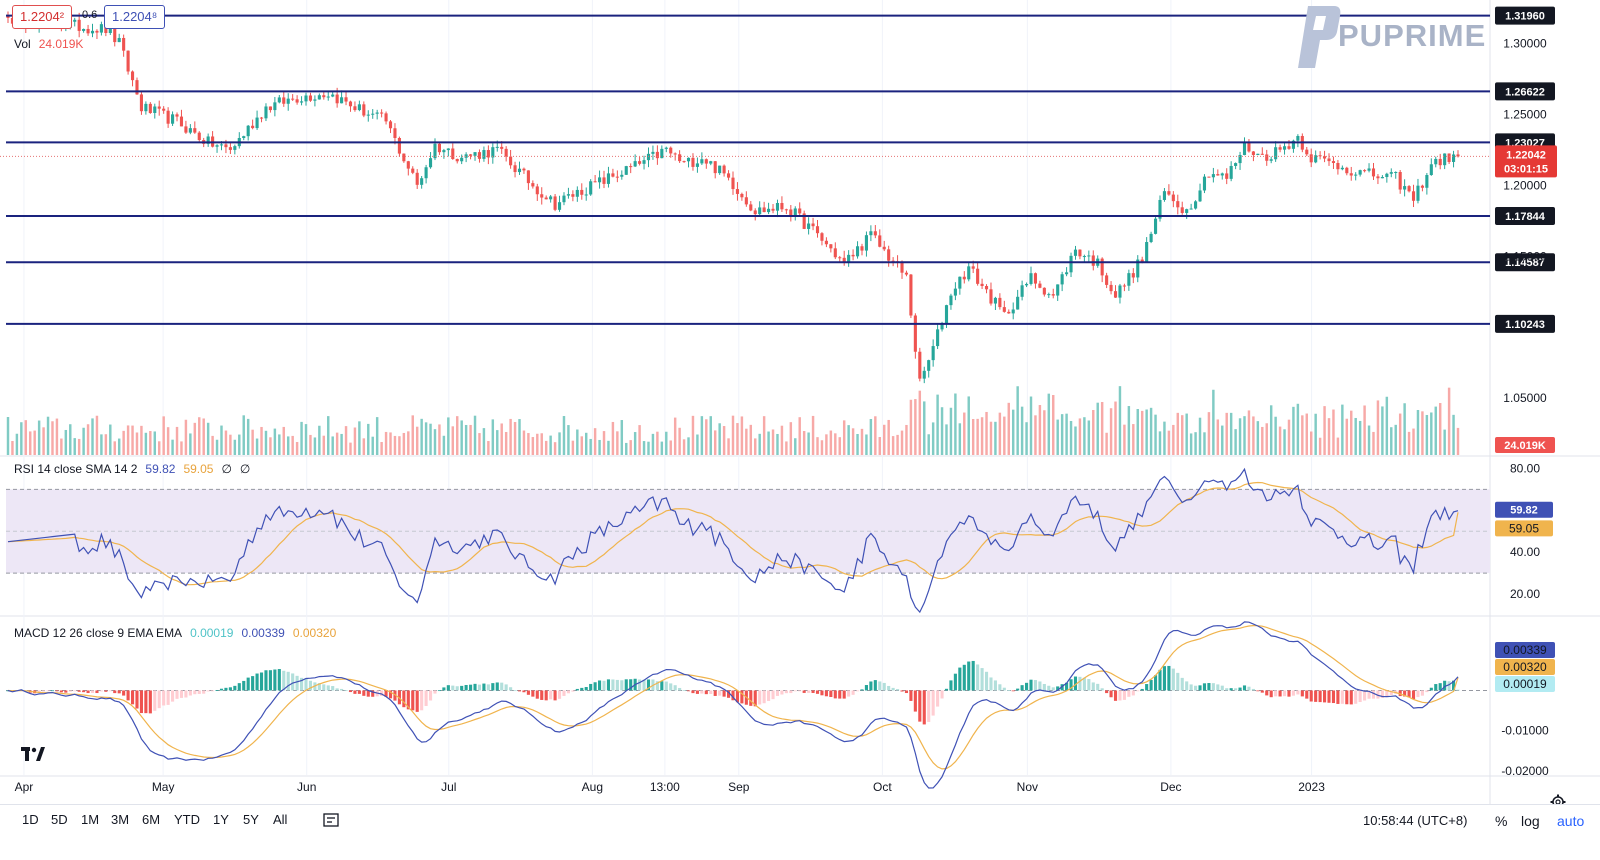 This screenshot has height=860, width=1600. What do you see at coordinates (187, 819) in the screenshot?
I see `range-ytd-button: YTD` at bounding box center [187, 819].